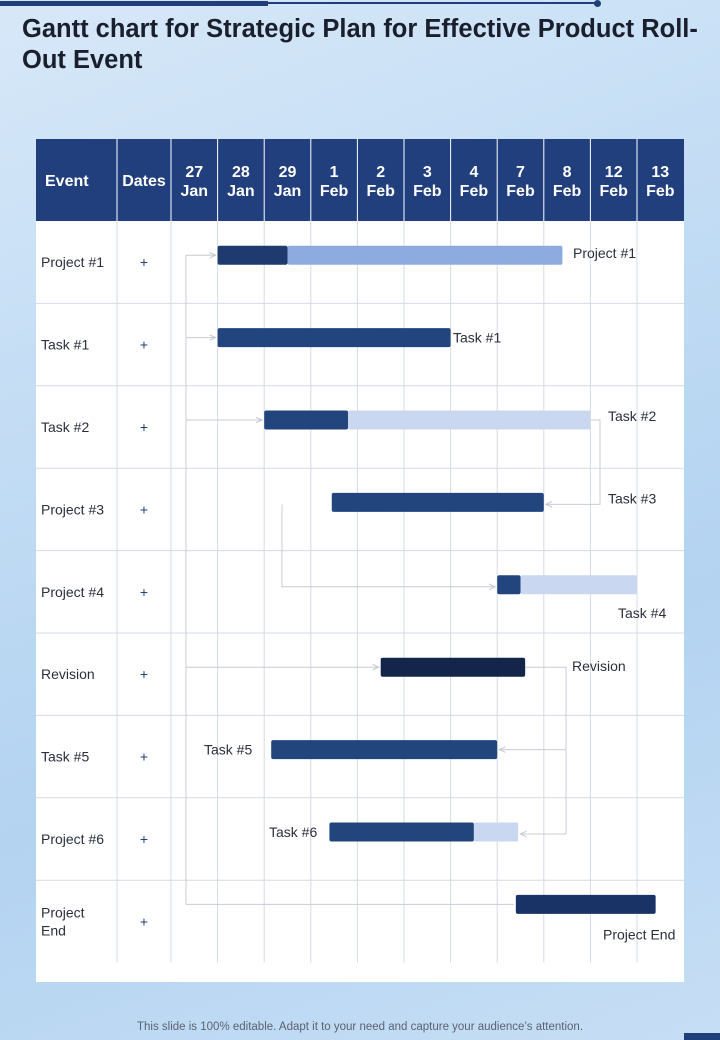 The width and height of the screenshot is (720, 1040). What do you see at coordinates (573, 461) in the screenshot?
I see `connector-task2-task3` at bounding box center [573, 461].